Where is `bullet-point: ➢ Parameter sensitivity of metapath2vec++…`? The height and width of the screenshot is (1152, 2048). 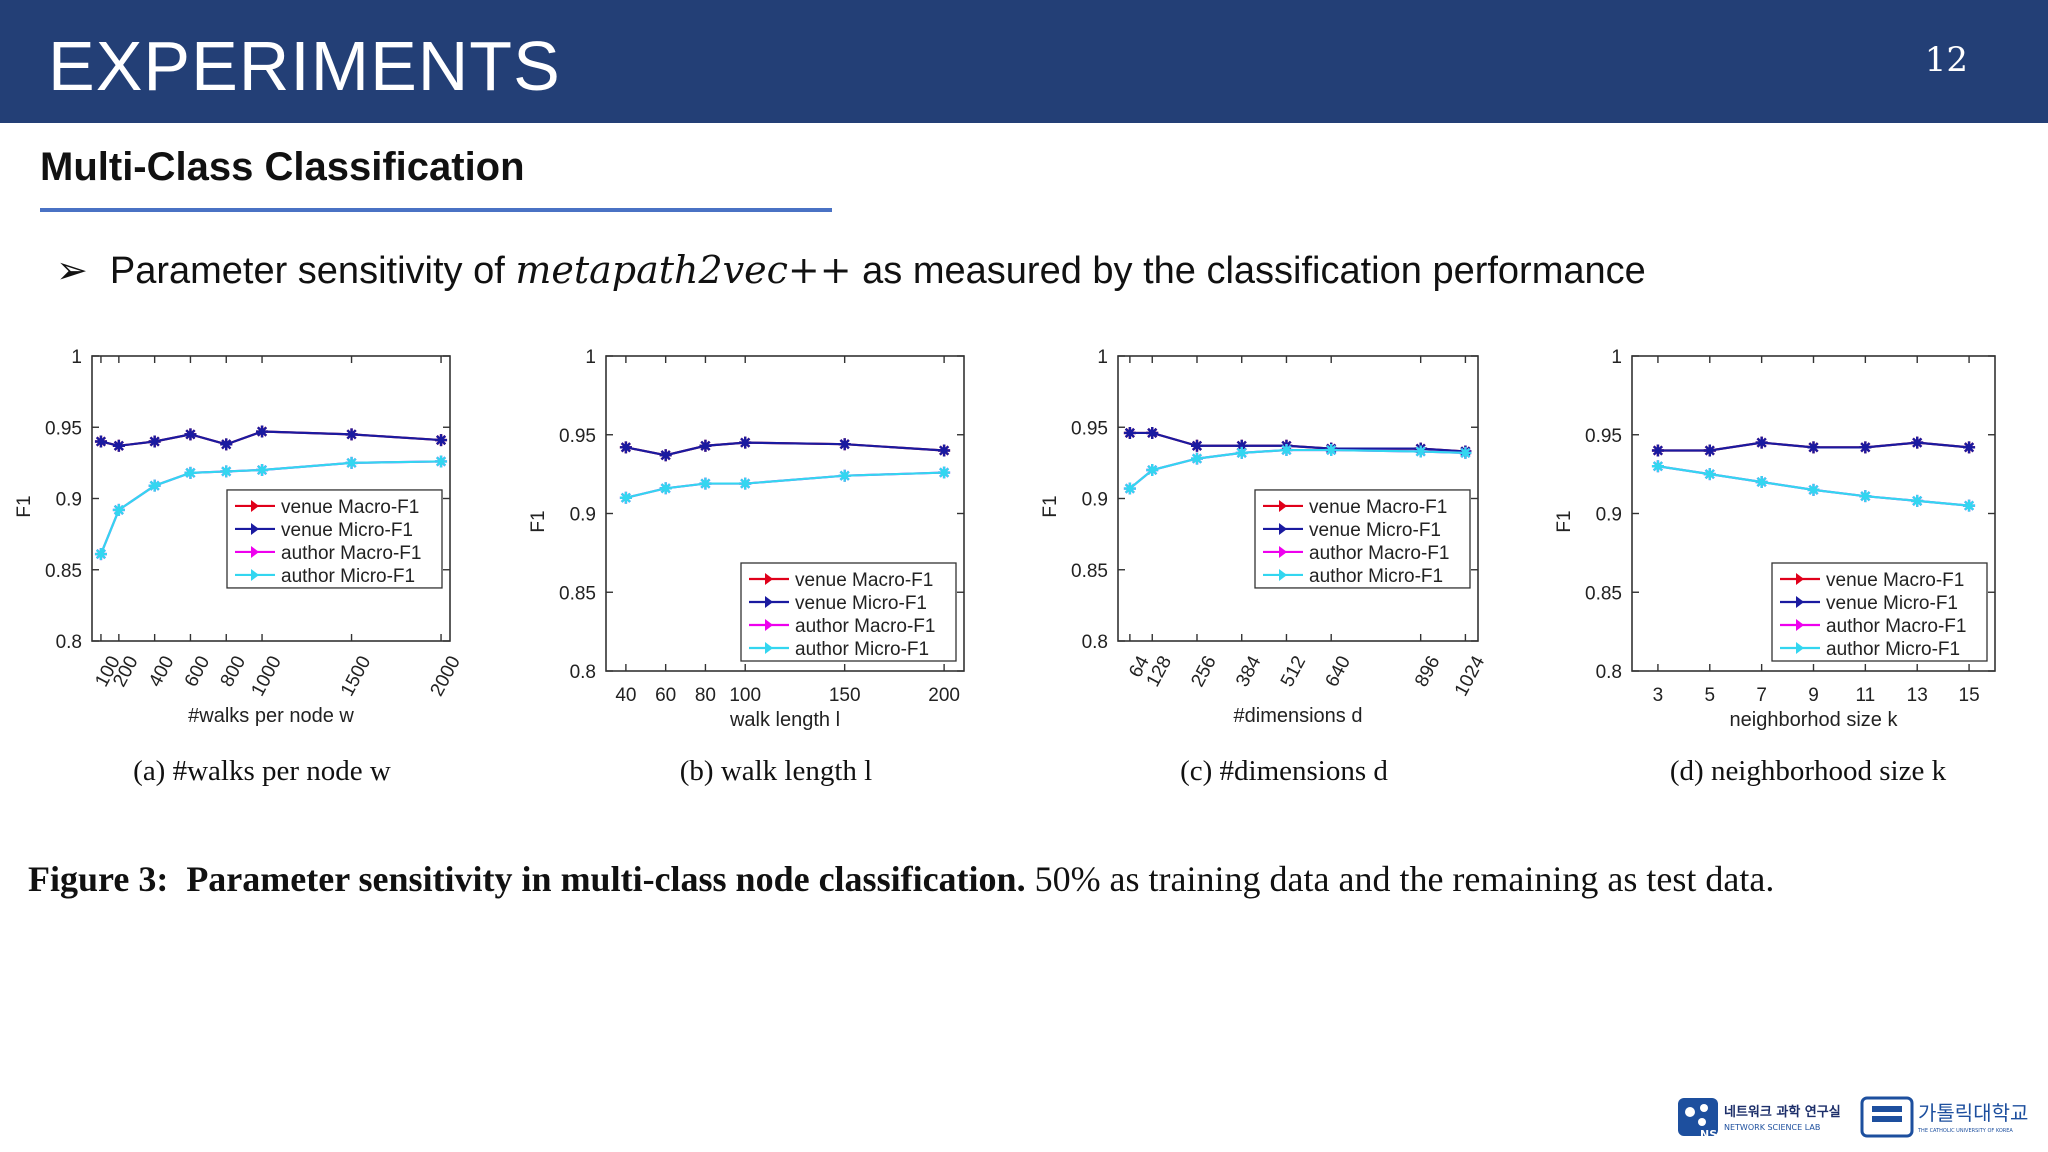 bullet-point: ➢ Parameter sensitivity of metapath2vec++… is located at coordinates (851, 270).